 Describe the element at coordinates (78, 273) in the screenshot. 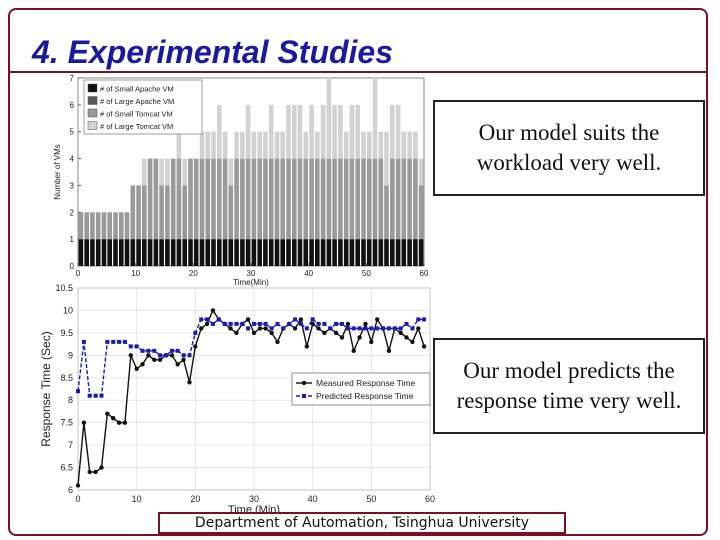

I see `x-tick-label-0: 0` at that location.